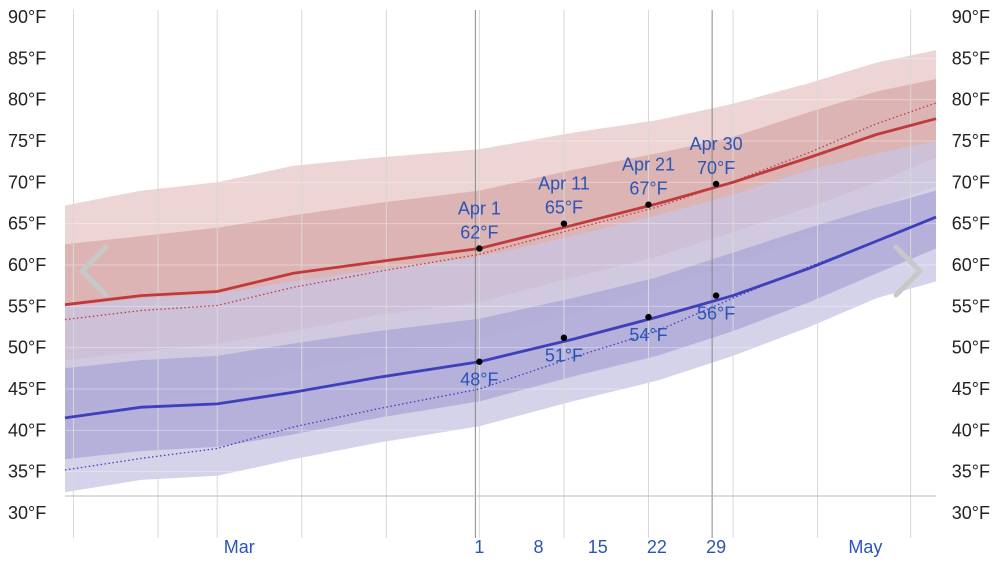 This screenshot has width=997, height=563. Describe the element at coordinates (564, 184) in the screenshot. I see `point-date-label: Apr 11` at that location.